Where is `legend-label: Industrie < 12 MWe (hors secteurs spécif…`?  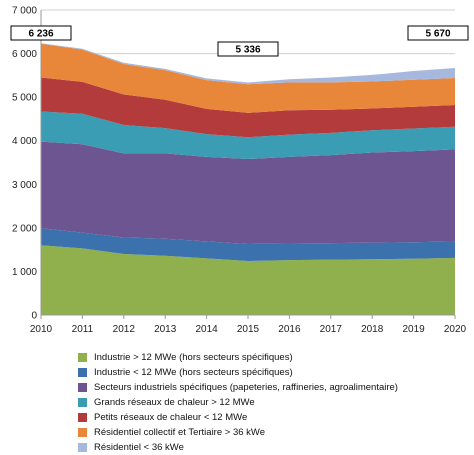 legend-label: Industrie < 12 MWe (hors secteurs spécif… is located at coordinates (193, 372).